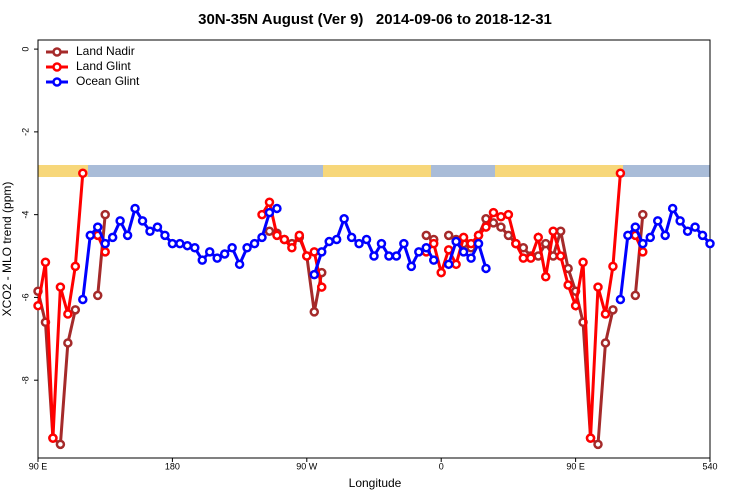  What do you see at coordinates (56, 369) in the screenshot?
I see `series-line` at bounding box center [56, 369].